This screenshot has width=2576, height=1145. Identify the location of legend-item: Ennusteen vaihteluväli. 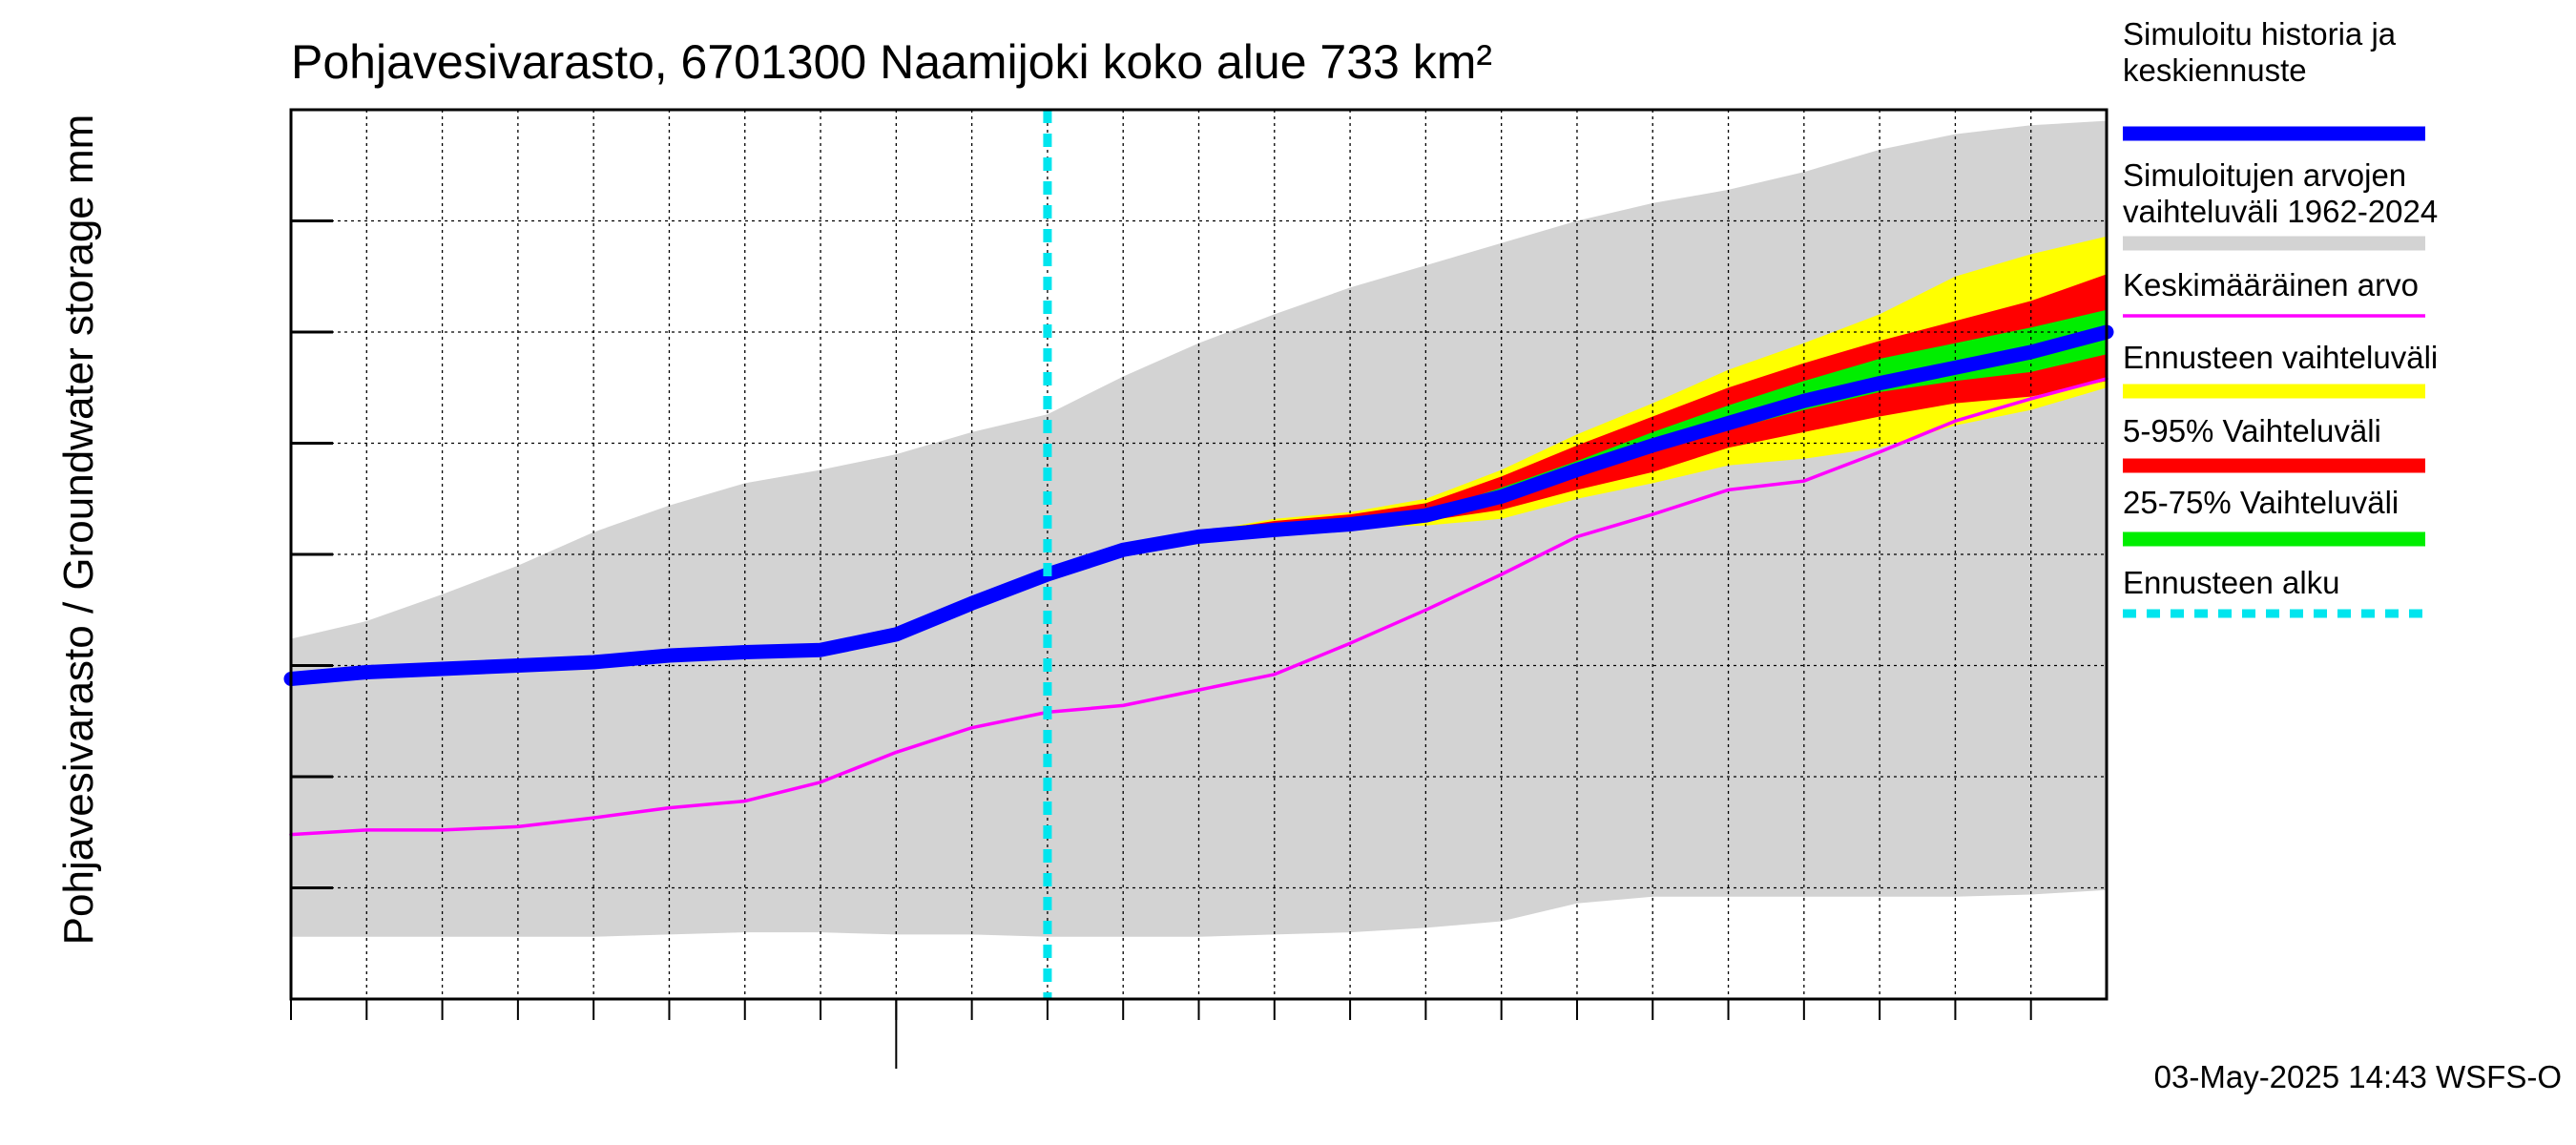
(2280, 369).